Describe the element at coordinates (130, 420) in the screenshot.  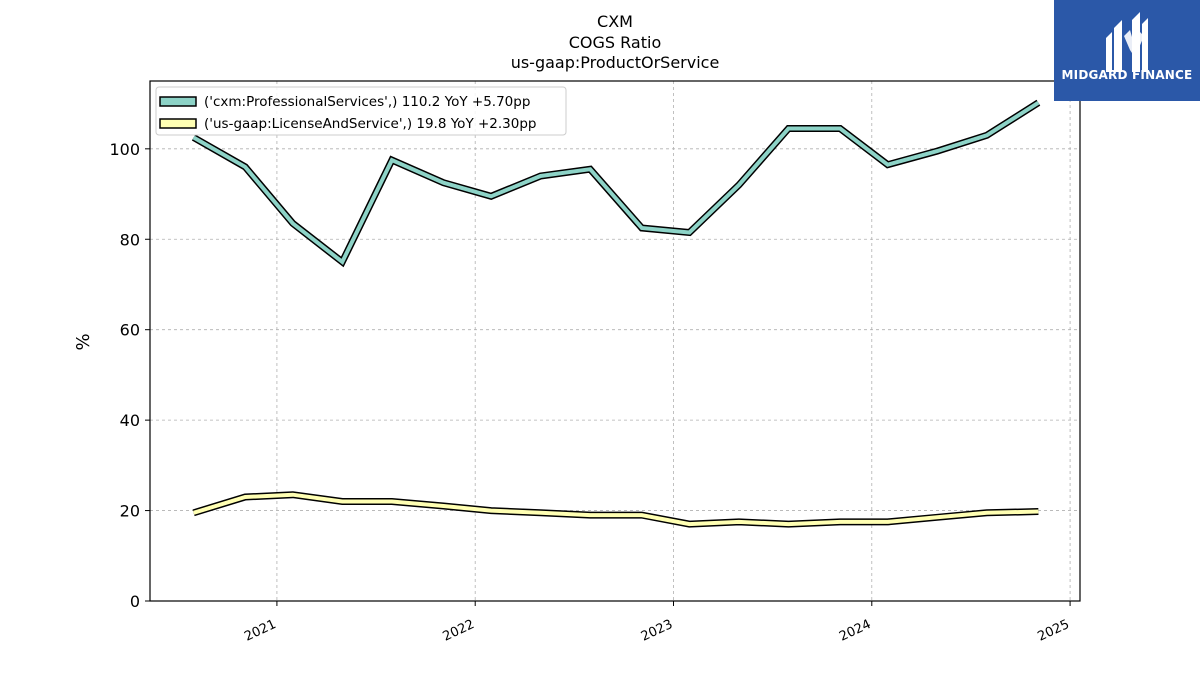
I see `y-tick-label: 40` at that location.